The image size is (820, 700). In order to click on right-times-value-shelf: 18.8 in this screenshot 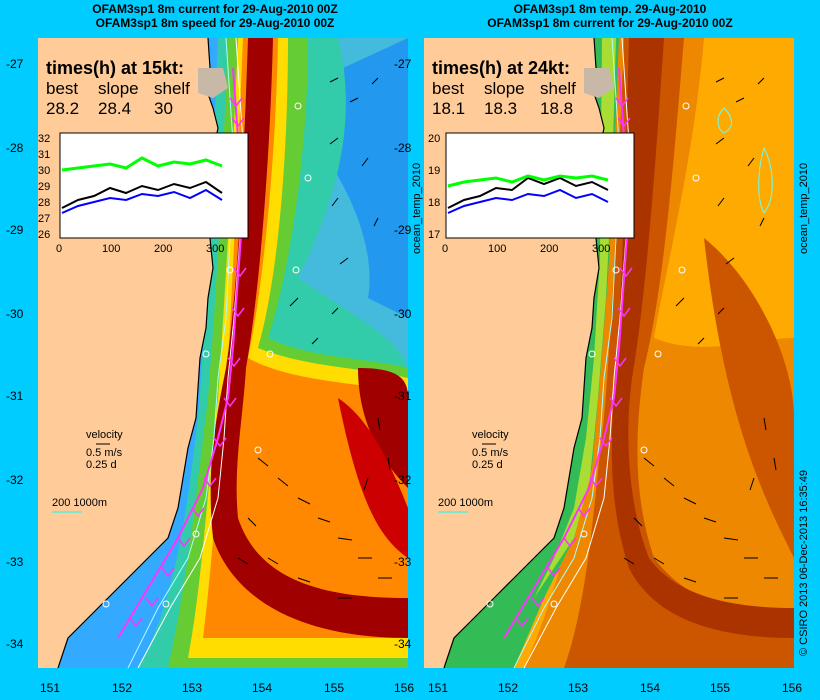, I will do `click(556, 108)`.